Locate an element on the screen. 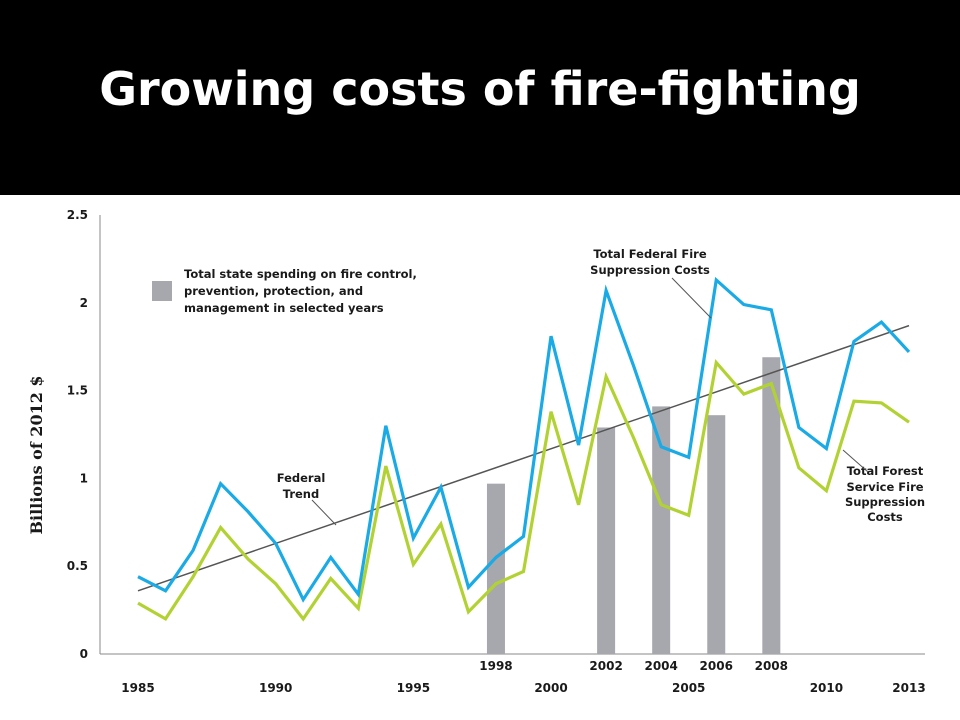  forest-label-line2: Service Fire is located at coordinates (884, 487).